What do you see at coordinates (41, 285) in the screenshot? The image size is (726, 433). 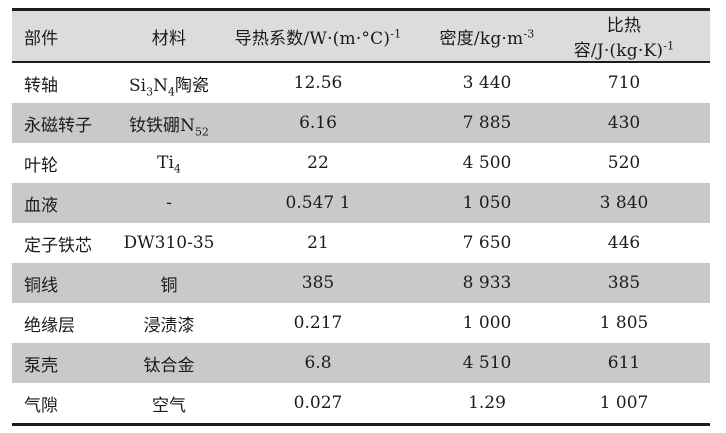 I see `cell-component: 铜线` at bounding box center [41, 285].